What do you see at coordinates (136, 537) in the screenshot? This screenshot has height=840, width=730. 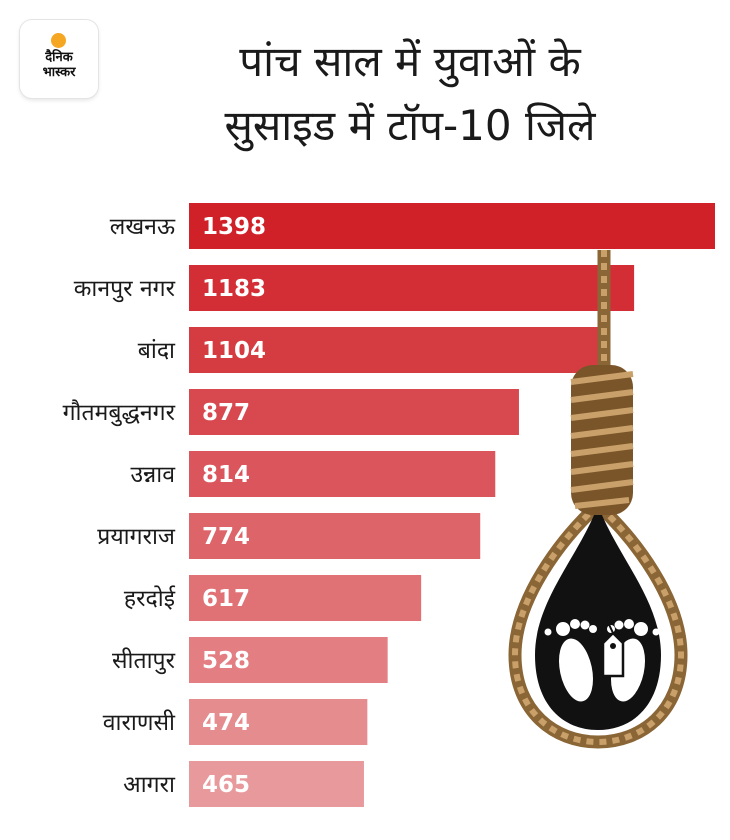 I see `category-label-6: प्रयागराज` at bounding box center [136, 537].